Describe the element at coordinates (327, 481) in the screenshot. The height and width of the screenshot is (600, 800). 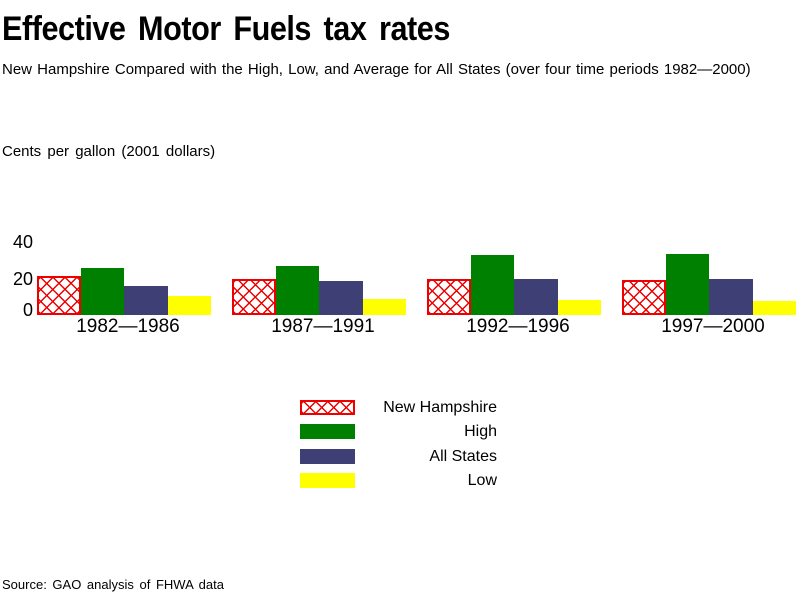
I see `legend-swatch-low` at that location.